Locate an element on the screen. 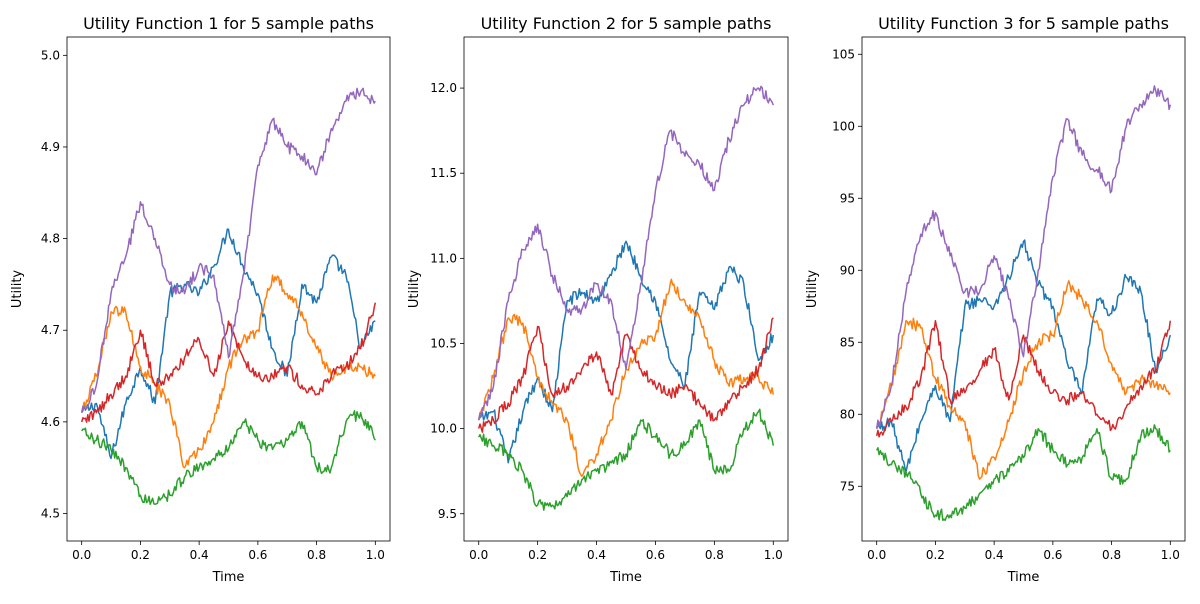 The image size is (1200, 604). y-tick-label: 9.5 is located at coordinates (447, 514).